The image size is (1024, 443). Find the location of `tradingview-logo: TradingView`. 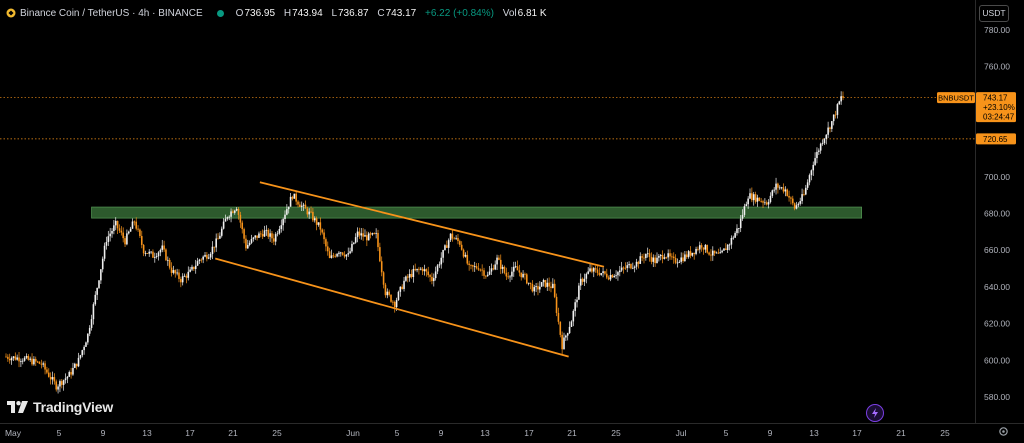

tradingview-logo: TradingView is located at coordinates (60, 407).